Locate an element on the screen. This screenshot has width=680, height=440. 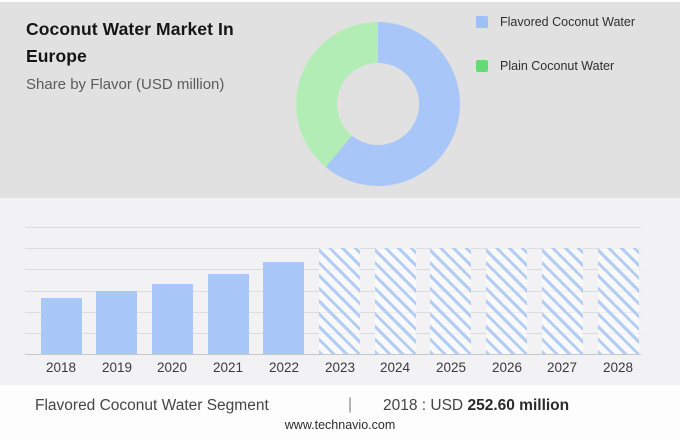
x-tick-2025: 2025 is located at coordinates (451, 367).